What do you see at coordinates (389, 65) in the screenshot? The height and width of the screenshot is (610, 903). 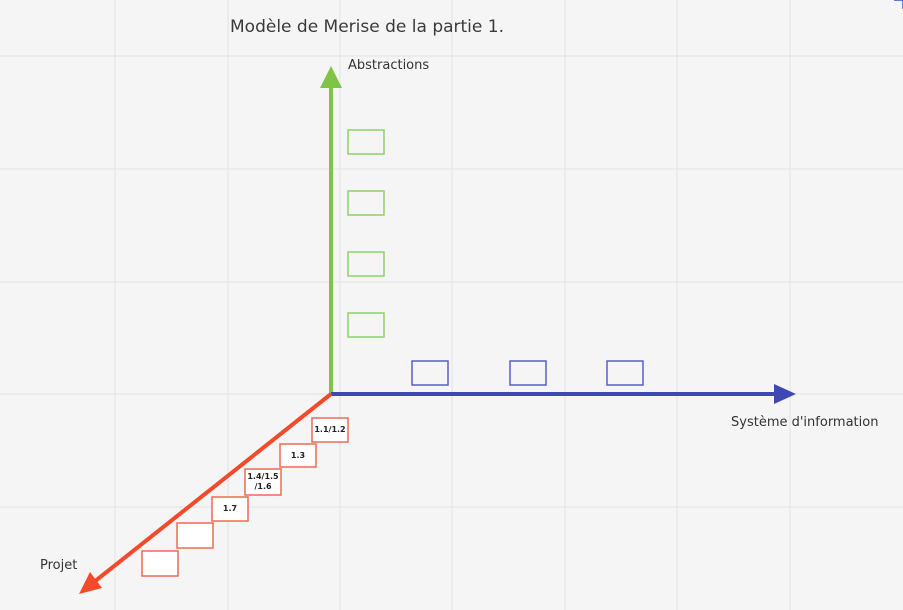 I see `axis-label-abstractions: Abstractions` at bounding box center [389, 65].